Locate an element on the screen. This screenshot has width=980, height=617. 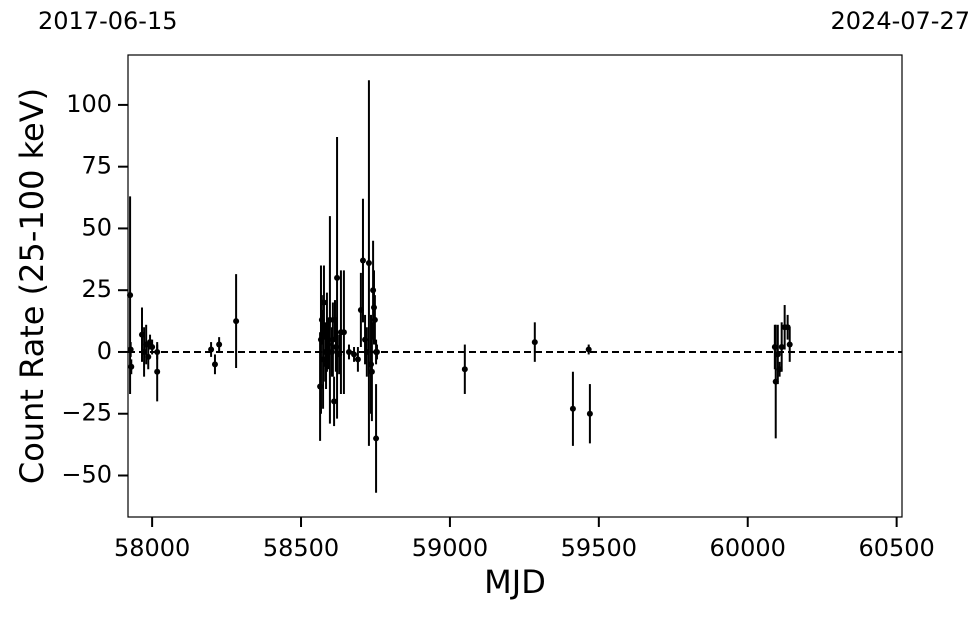
y-axis-label: Count Rate (25-100 keV) is located at coordinates (32, 286).